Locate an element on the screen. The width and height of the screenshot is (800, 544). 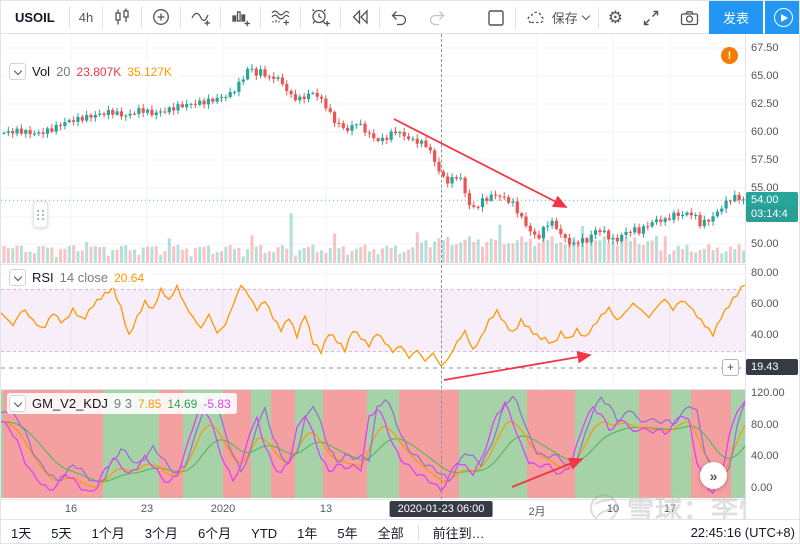
price-axis-label: 60.00 is located at coordinates (765, 132).